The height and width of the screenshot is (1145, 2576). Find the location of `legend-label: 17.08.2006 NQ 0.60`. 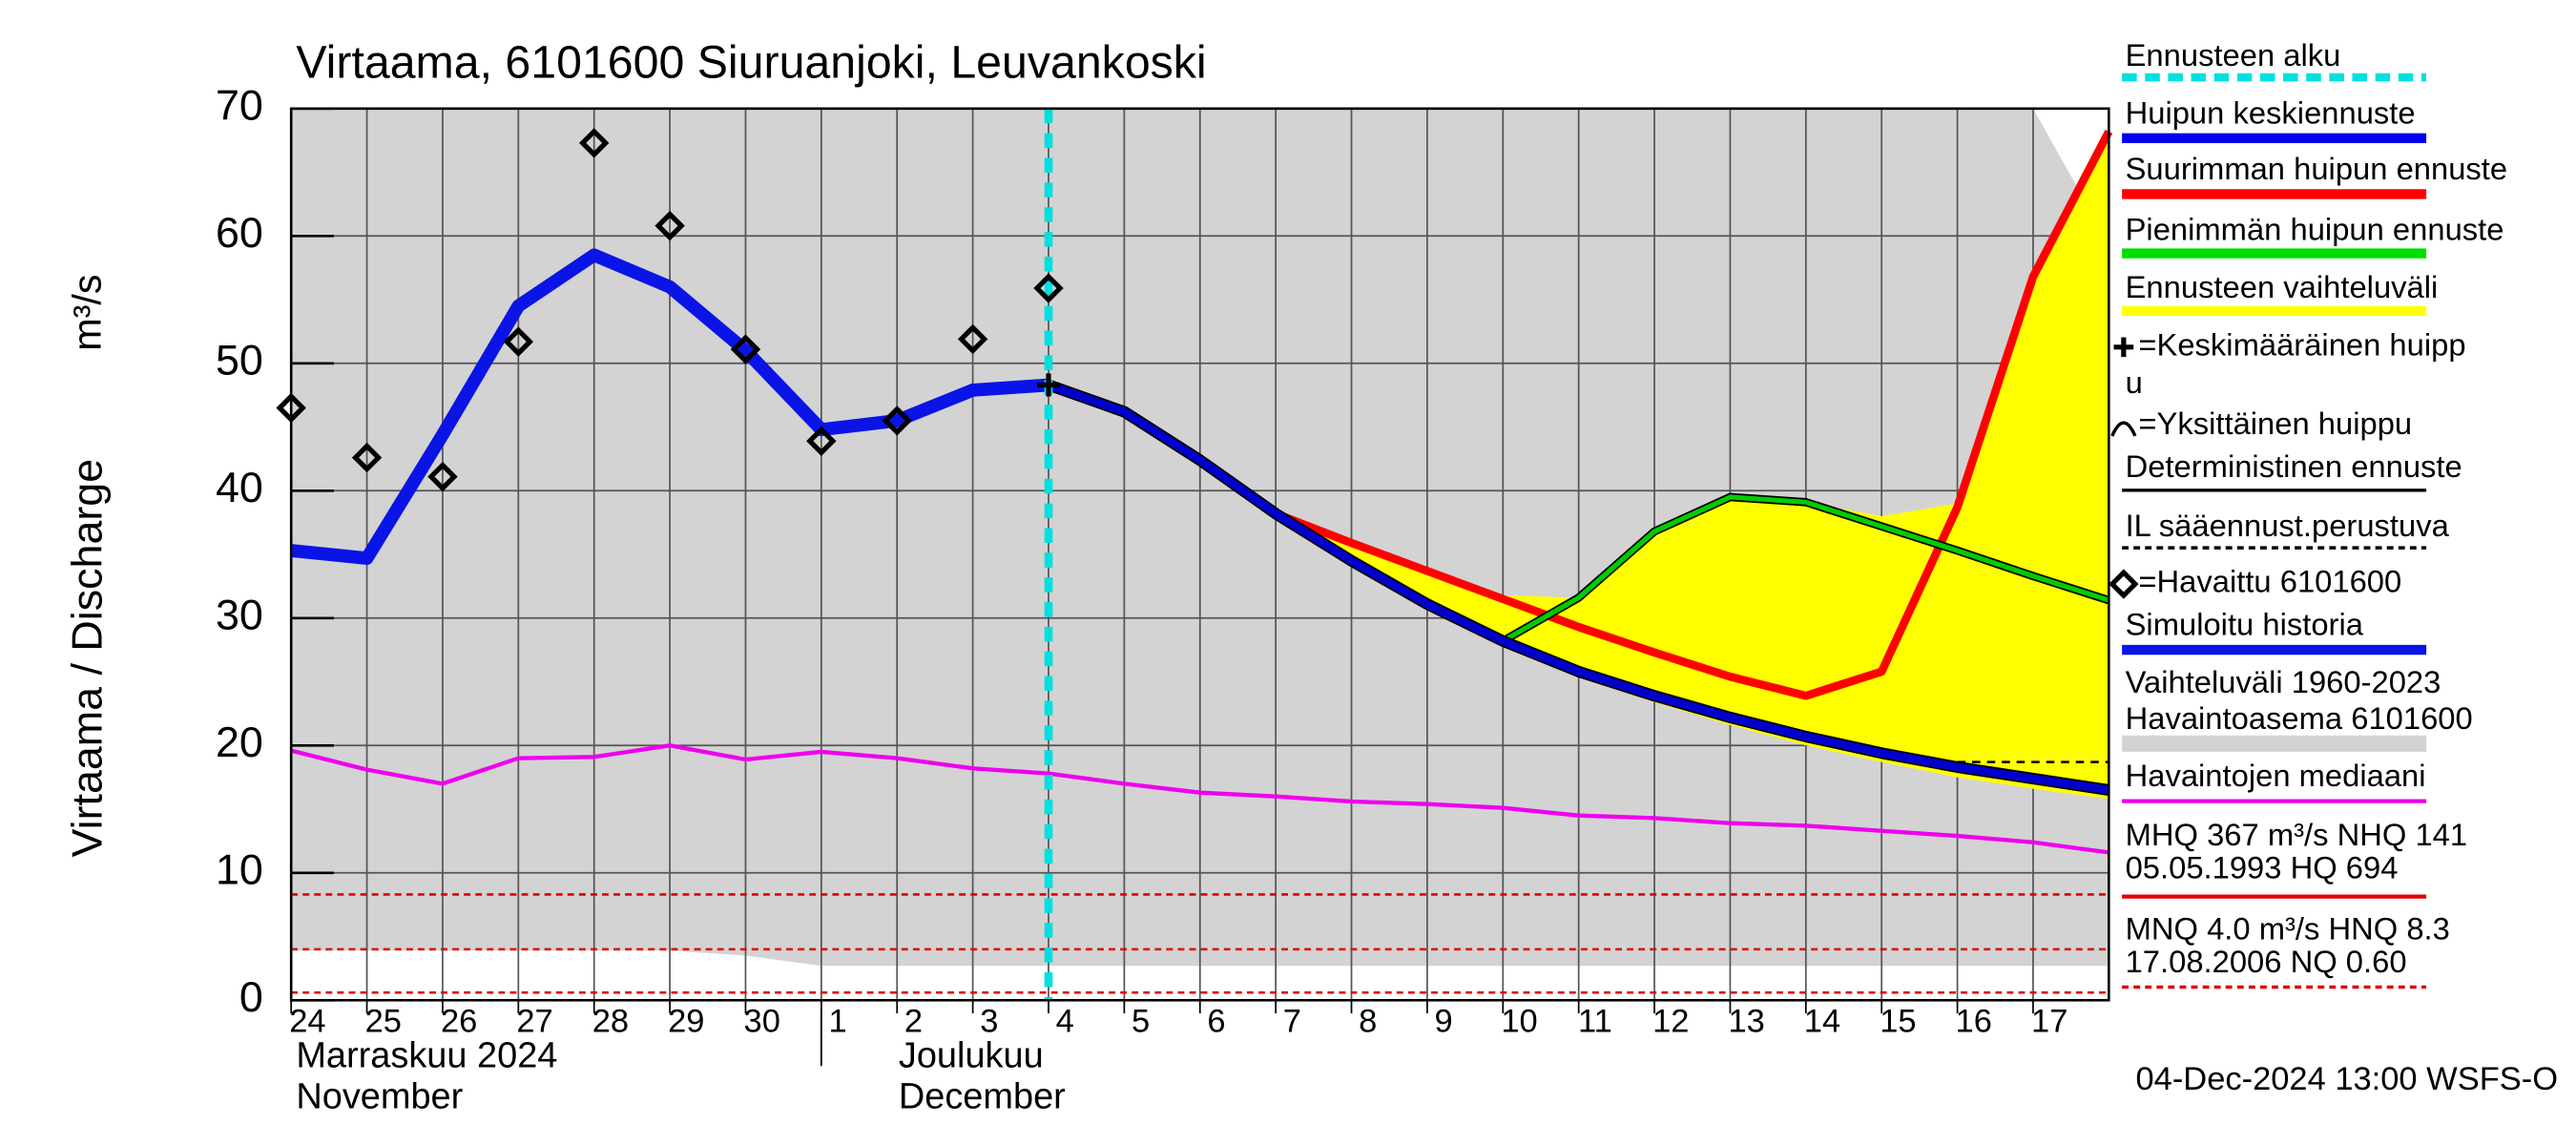

legend-label: 17.08.2006 NQ 0.60 is located at coordinates (2266, 961).